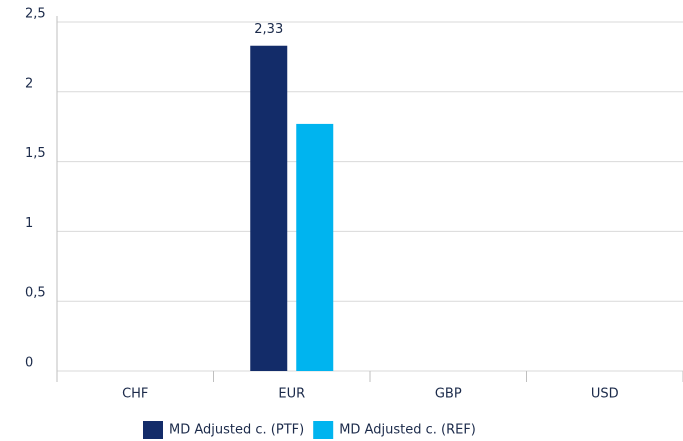 The image size is (683, 441). Describe the element at coordinates (291, 394) in the screenshot. I see `x-tick-label: EUR` at that location.